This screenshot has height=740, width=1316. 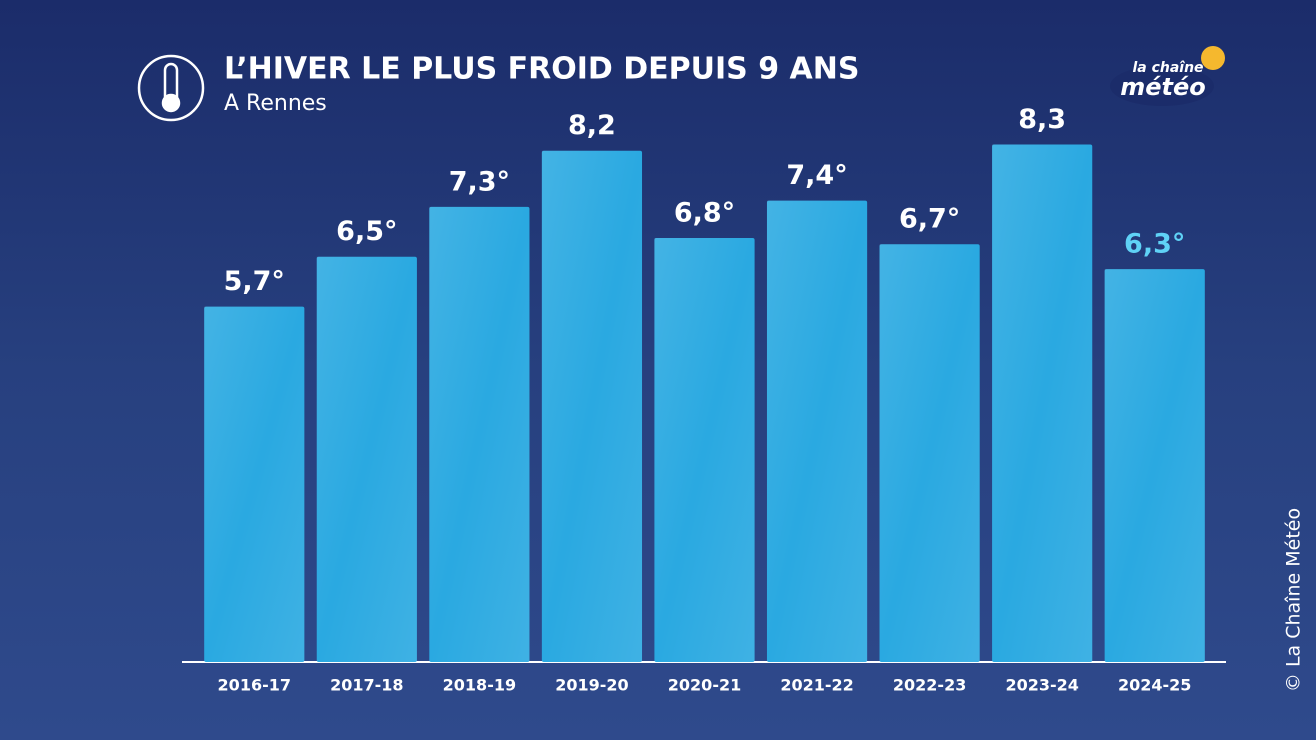 I want to click on x-tick-label: 2019-20, so click(x=591, y=685).